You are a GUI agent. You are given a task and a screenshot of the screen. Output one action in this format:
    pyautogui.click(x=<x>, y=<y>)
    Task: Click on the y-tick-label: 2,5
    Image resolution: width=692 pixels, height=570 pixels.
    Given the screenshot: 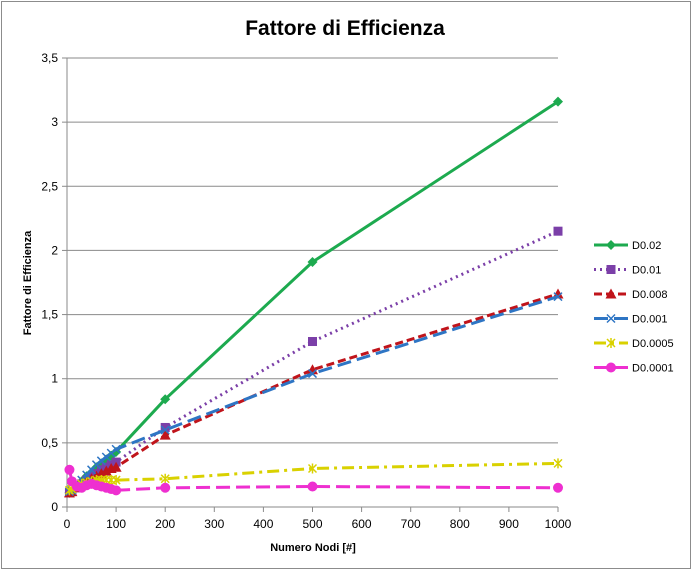 What is the action you would take?
    pyautogui.click(x=49, y=186)
    